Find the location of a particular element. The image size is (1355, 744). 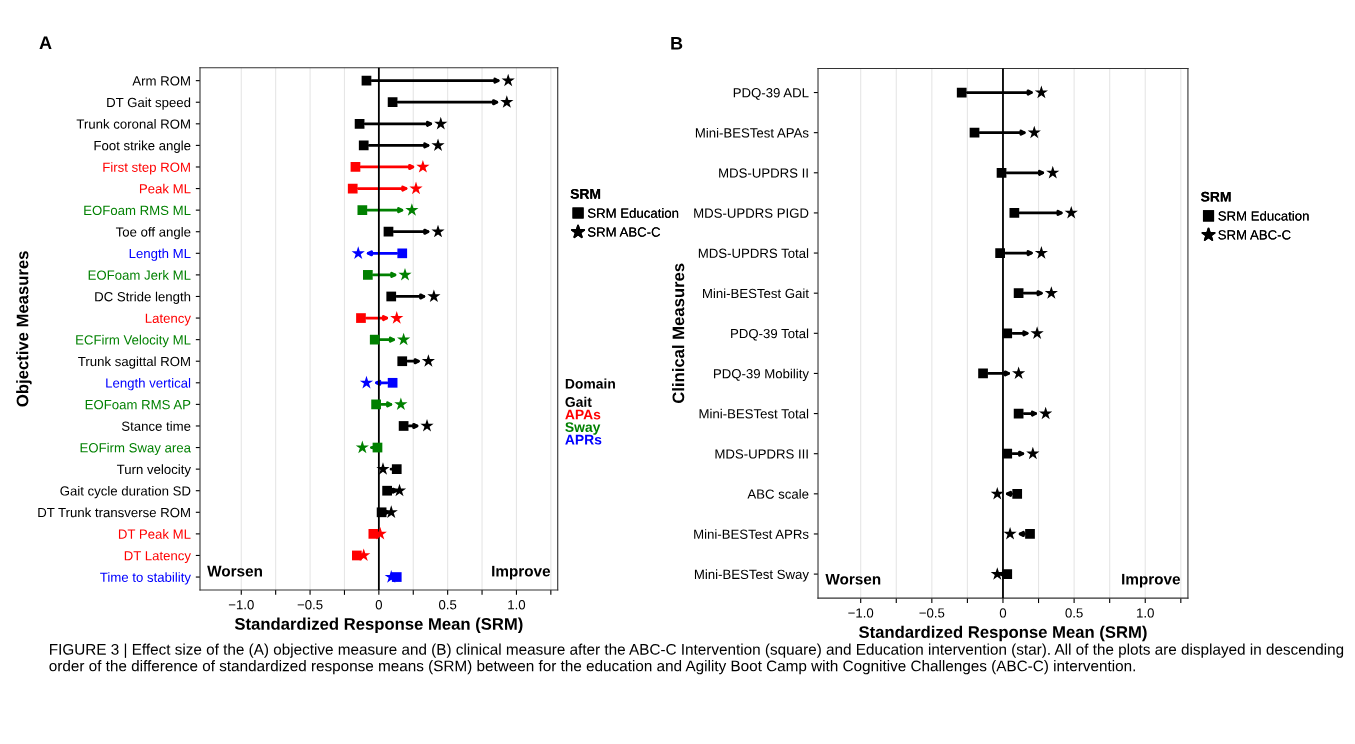

annotation: Worsen is located at coordinates (853, 579).